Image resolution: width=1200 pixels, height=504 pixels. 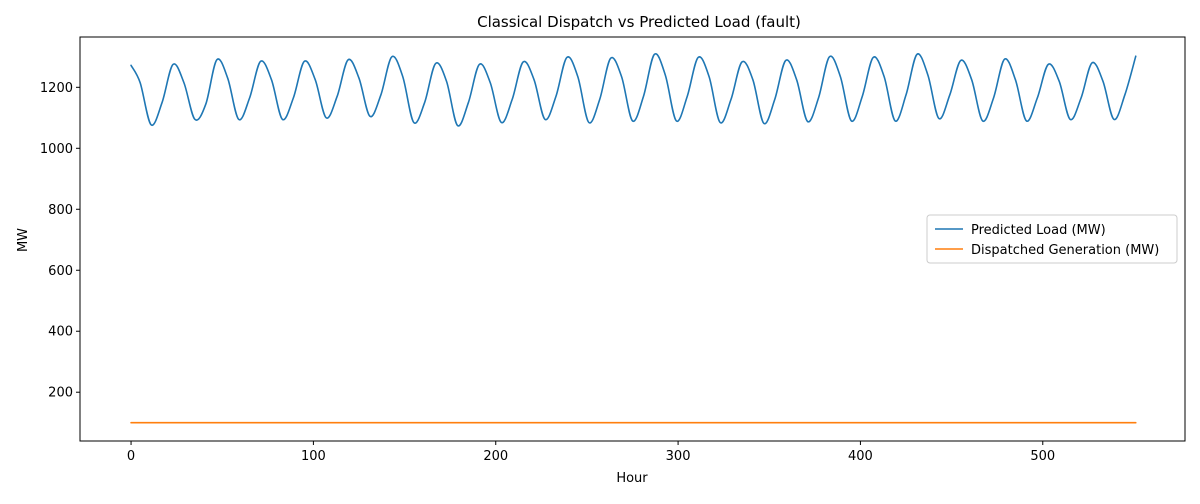 I want to click on y-tick-label: 600, so click(x=60, y=271).